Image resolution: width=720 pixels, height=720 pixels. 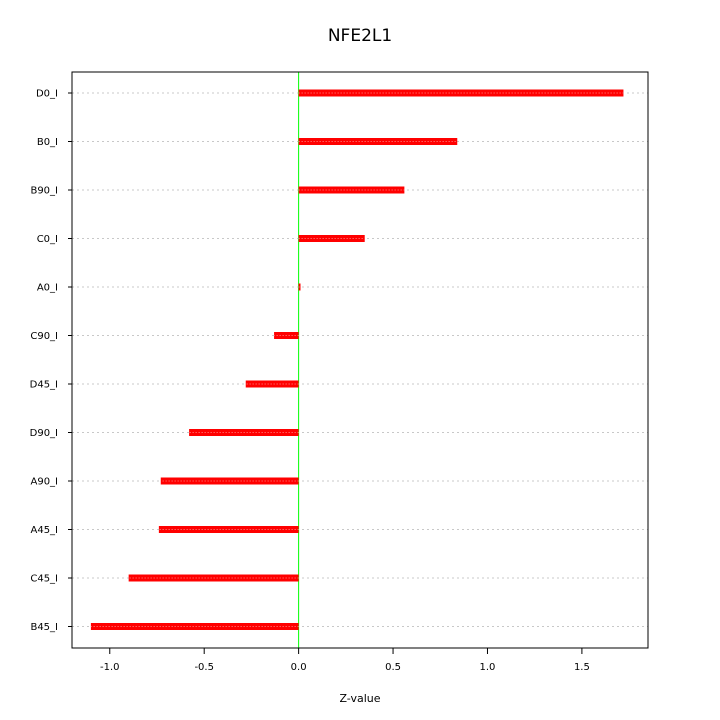 What do you see at coordinates (47, 288) in the screenshot?
I see `y-tick-label: A0_I` at bounding box center [47, 288].